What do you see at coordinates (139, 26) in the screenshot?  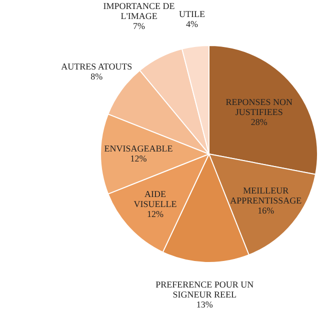 I see `data-label: 7%` at bounding box center [139, 26].